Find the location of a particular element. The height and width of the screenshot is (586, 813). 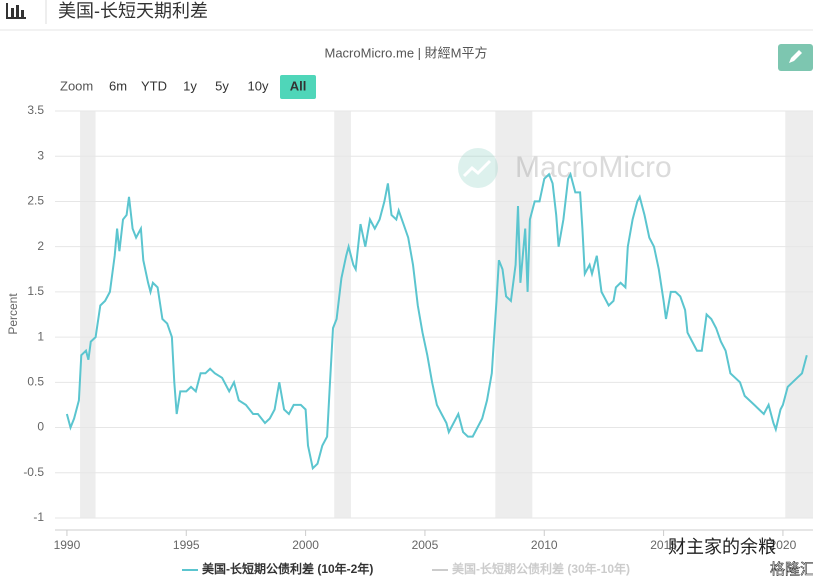

y-tick-label: 1 is located at coordinates (40, 336).